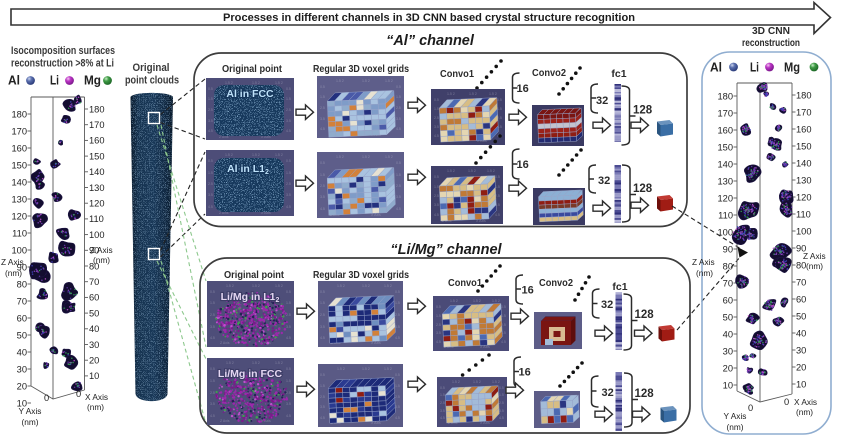 This screenshot has height=437, width=848. I want to click on svg-text: 180, so click(97, 109).